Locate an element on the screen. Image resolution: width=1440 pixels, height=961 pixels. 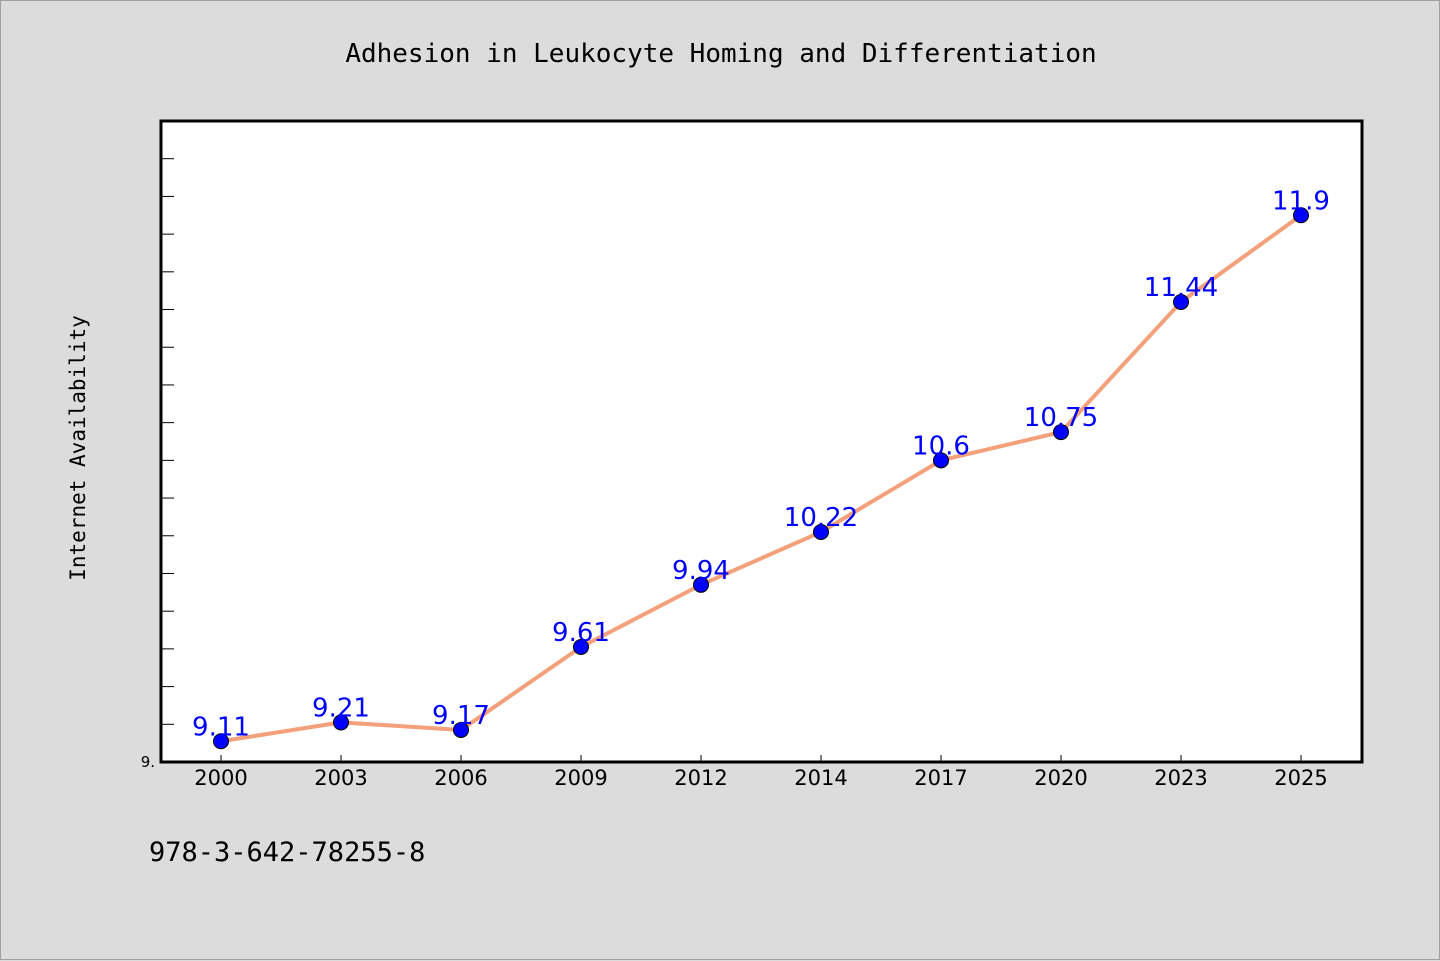
data-label: 9.21 is located at coordinates (341, 708).